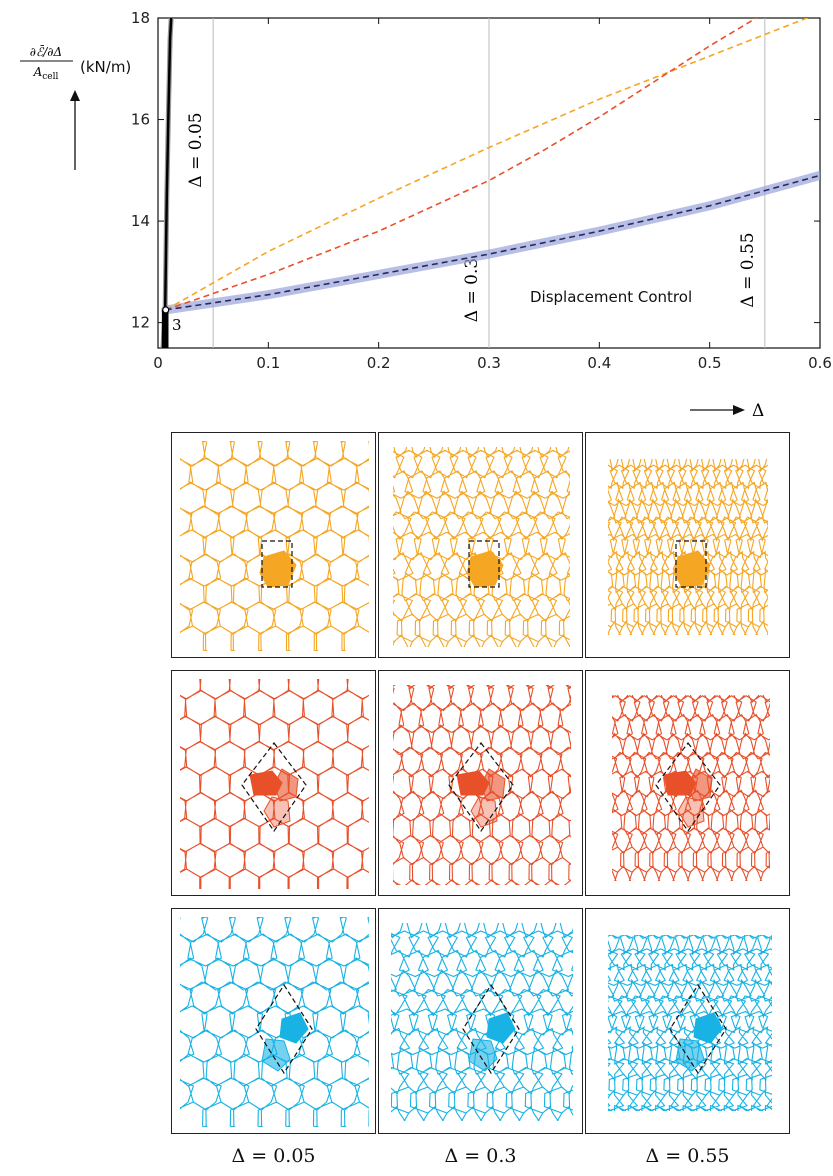 Image resolution: width=833 pixels, height=1176 pixels. I want to click on panel-blue-0.3, so click(480, 1021).